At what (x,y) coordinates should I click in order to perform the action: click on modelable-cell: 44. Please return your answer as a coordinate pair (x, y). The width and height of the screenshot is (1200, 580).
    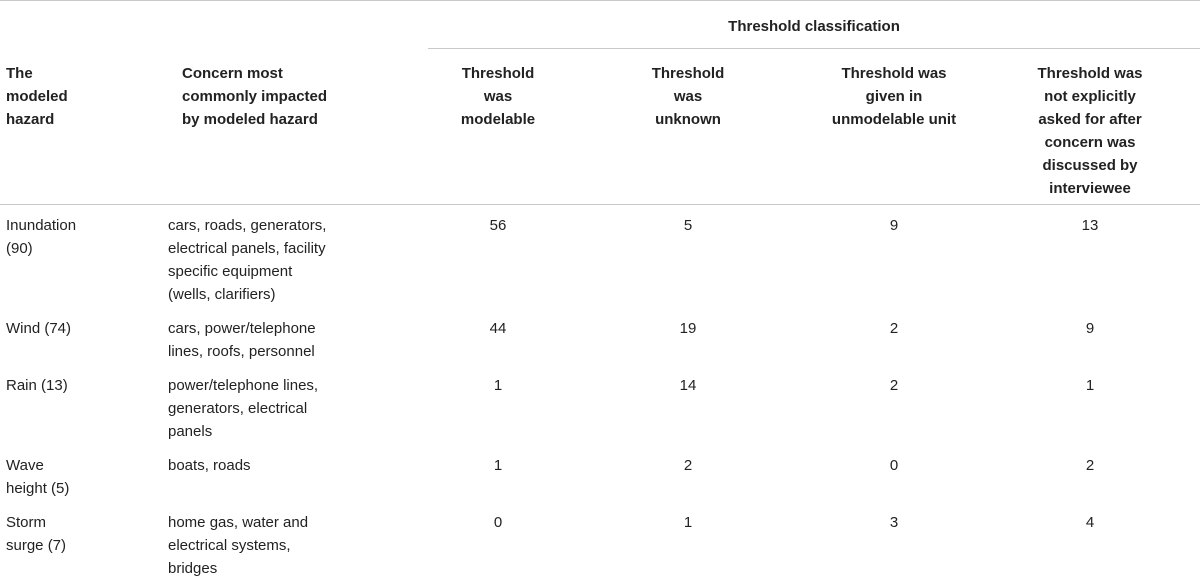
    Looking at the image, I should click on (498, 328).